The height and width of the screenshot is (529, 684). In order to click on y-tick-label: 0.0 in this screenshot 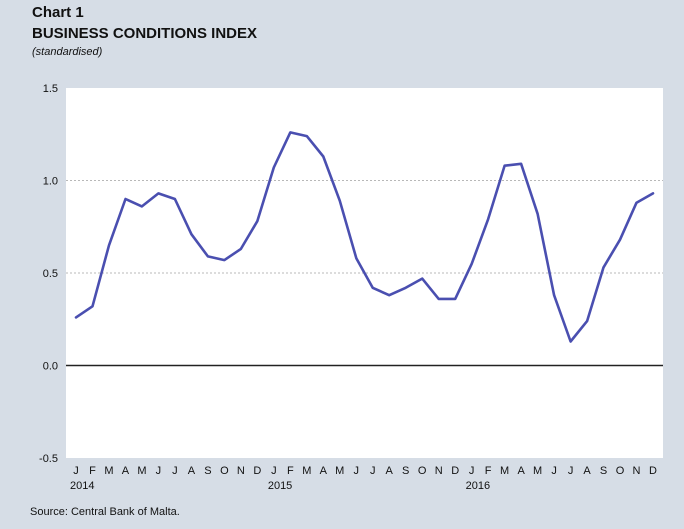, I will do `click(50, 367)`.